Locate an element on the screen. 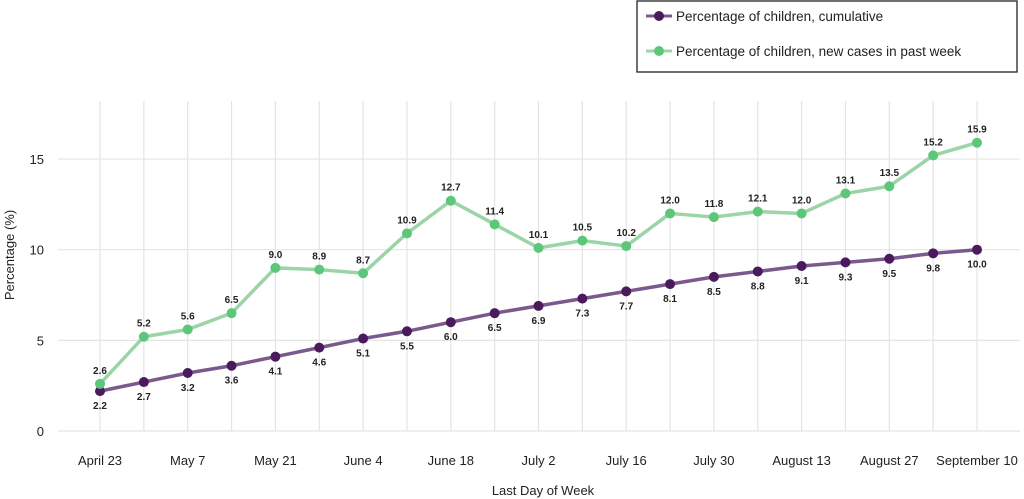 The image size is (1024, 499). legend-marker-new-cases is located at coordinates (659, 51).